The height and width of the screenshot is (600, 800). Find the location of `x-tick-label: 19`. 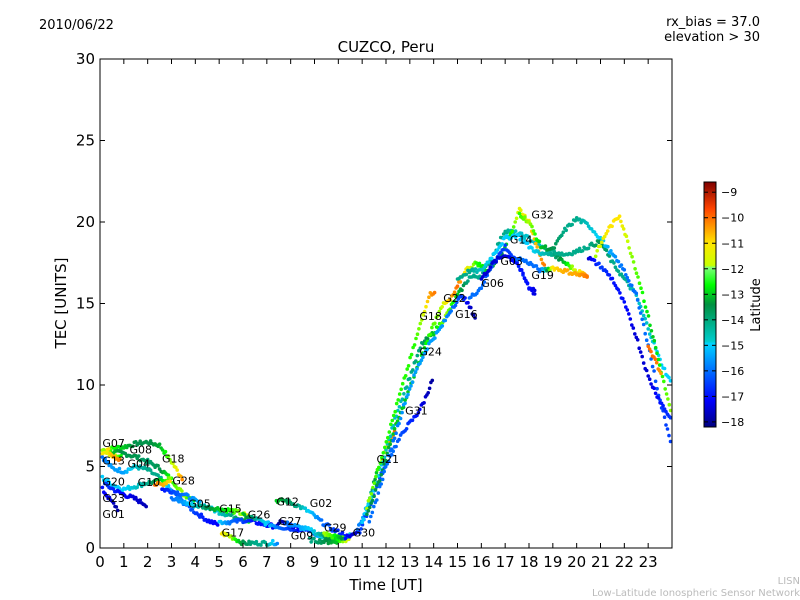

x-tick-label: 19 is located at coordinates (552, 562).